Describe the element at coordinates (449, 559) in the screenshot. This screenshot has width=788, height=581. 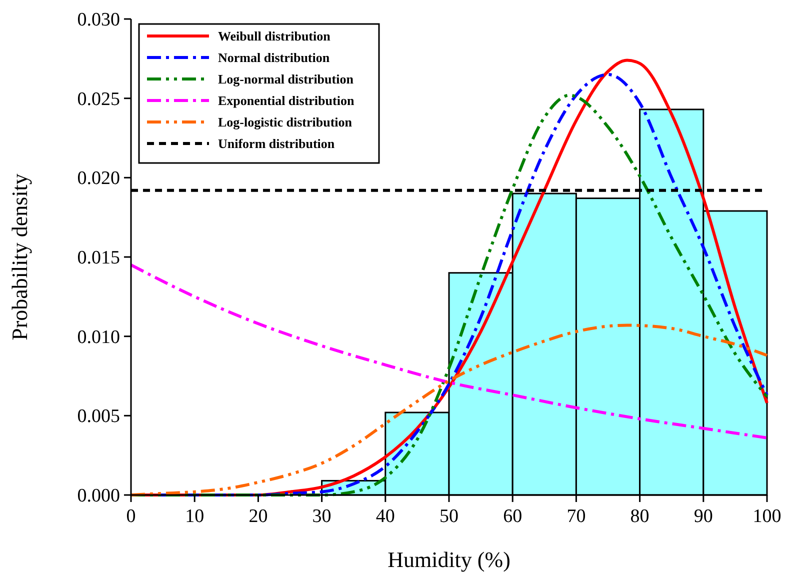
I see `x-axis-title: Humidity (%)` at that location.